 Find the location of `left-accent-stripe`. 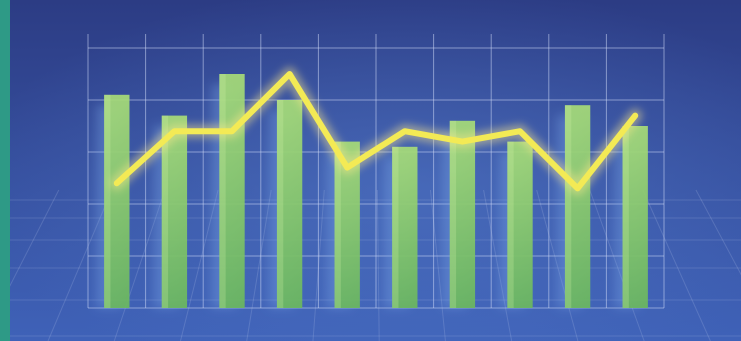

left-accent-stripe is located at coordinates (5, 170).